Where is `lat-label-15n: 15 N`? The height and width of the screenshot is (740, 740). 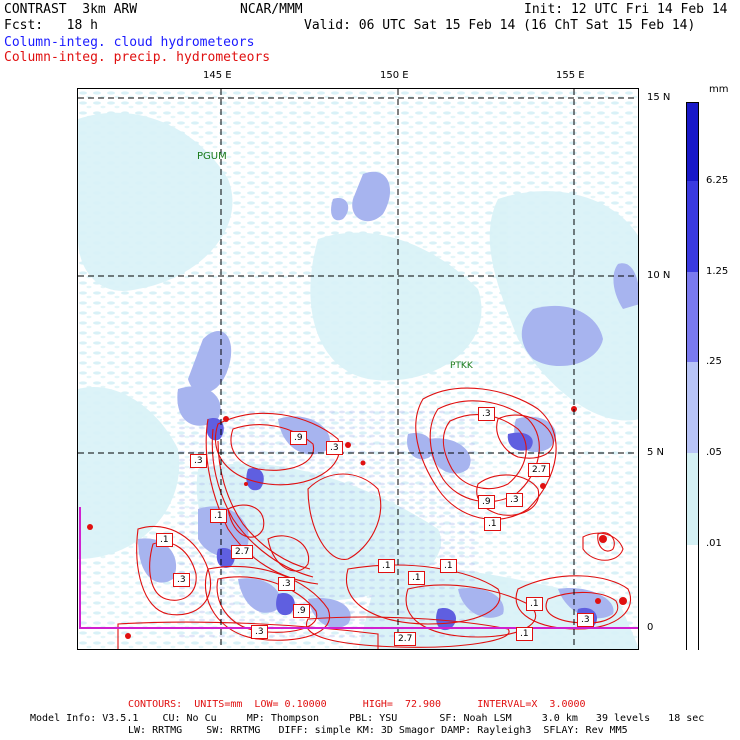 lat-label-15n: 15 N is located at coordinates (659, 97).